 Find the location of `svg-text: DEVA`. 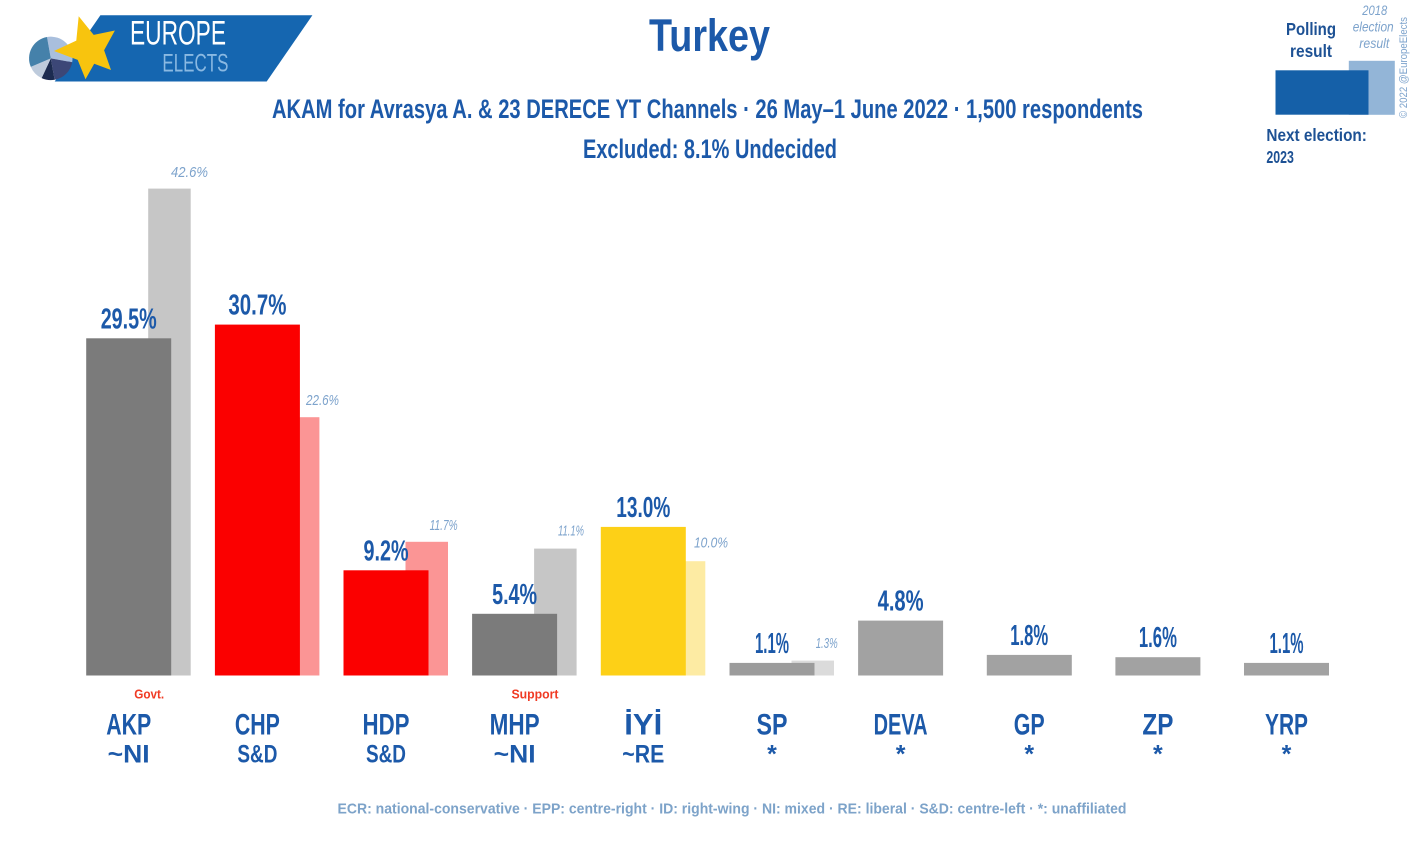

svg-text: DEVA is located at coordinates (901, 724).